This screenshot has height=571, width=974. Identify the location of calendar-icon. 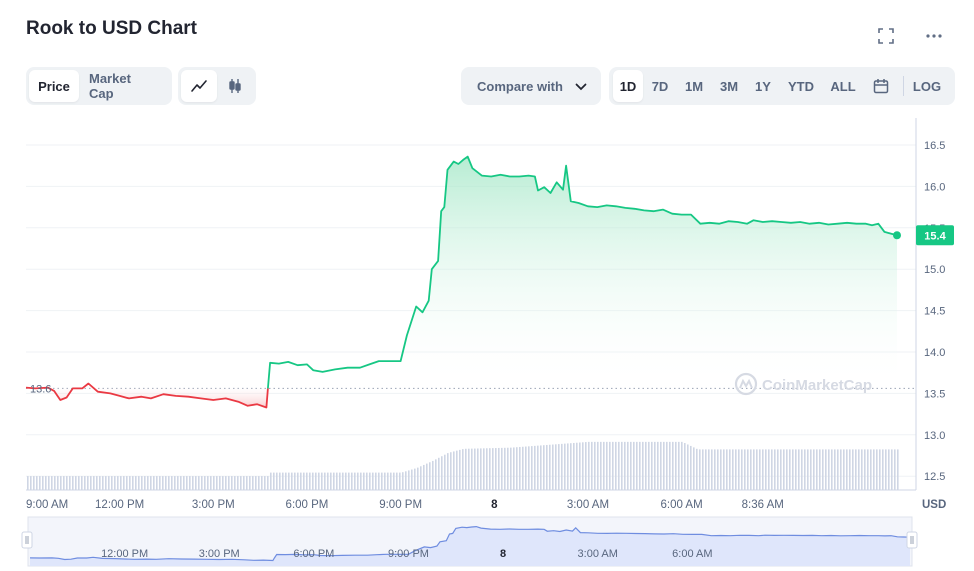
(881, 86).